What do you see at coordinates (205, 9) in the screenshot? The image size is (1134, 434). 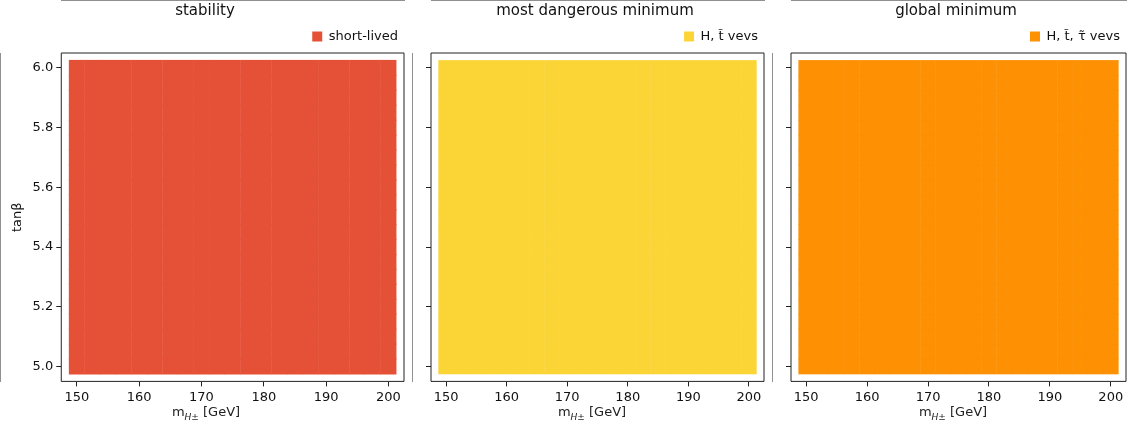 I see `chart-title: stability` at bounding box center [205, 9].